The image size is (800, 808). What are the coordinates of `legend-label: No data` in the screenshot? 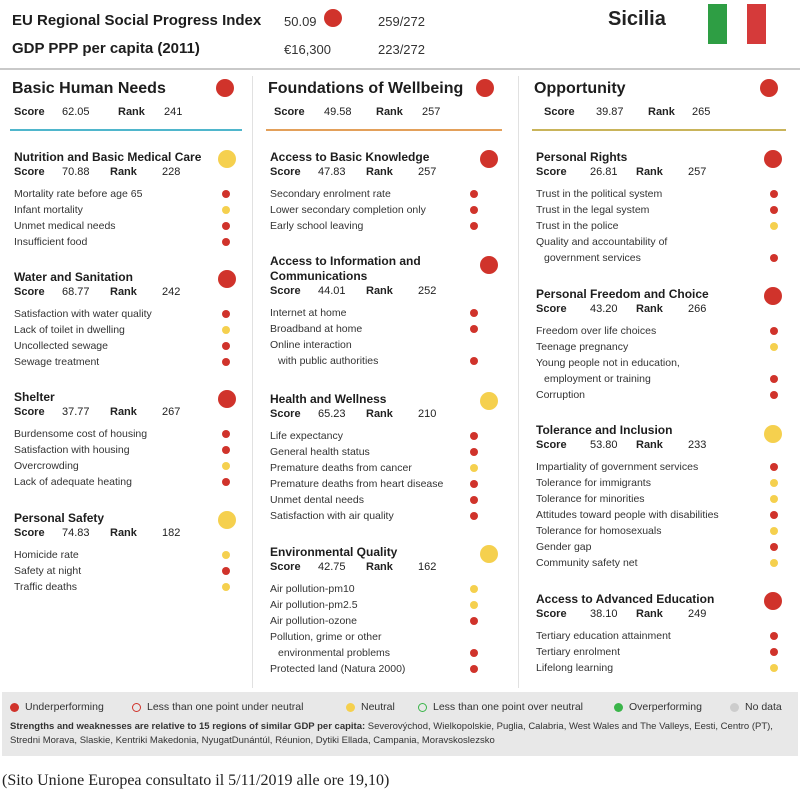 It's located at (763, 707).